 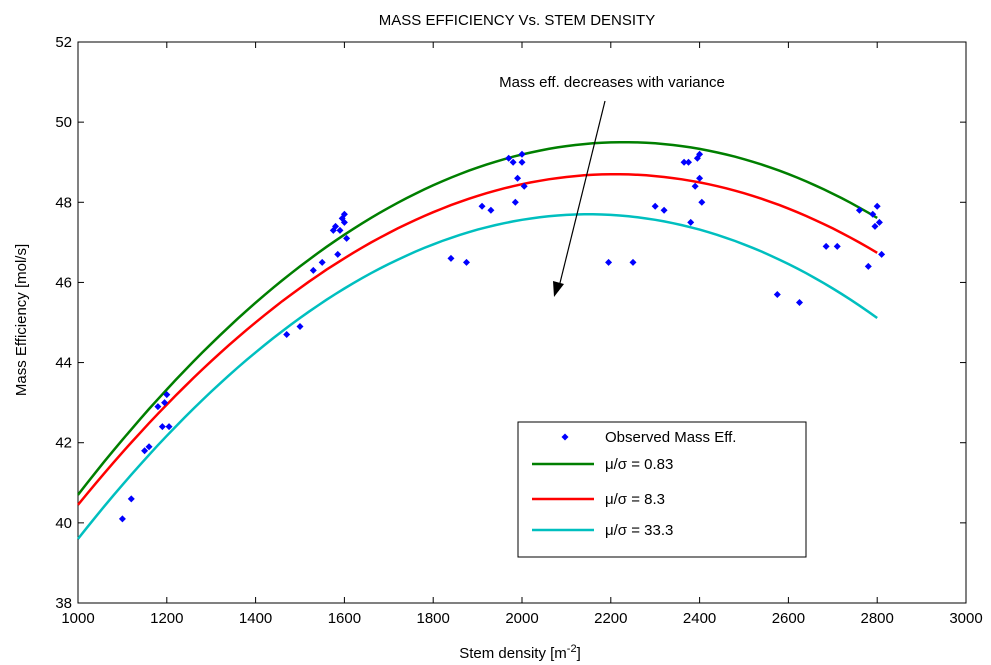 What do you see at coordinates (521, 618) in the screenshot?
I see `x-tick-label: 2000` at bounding box center [521, 618].